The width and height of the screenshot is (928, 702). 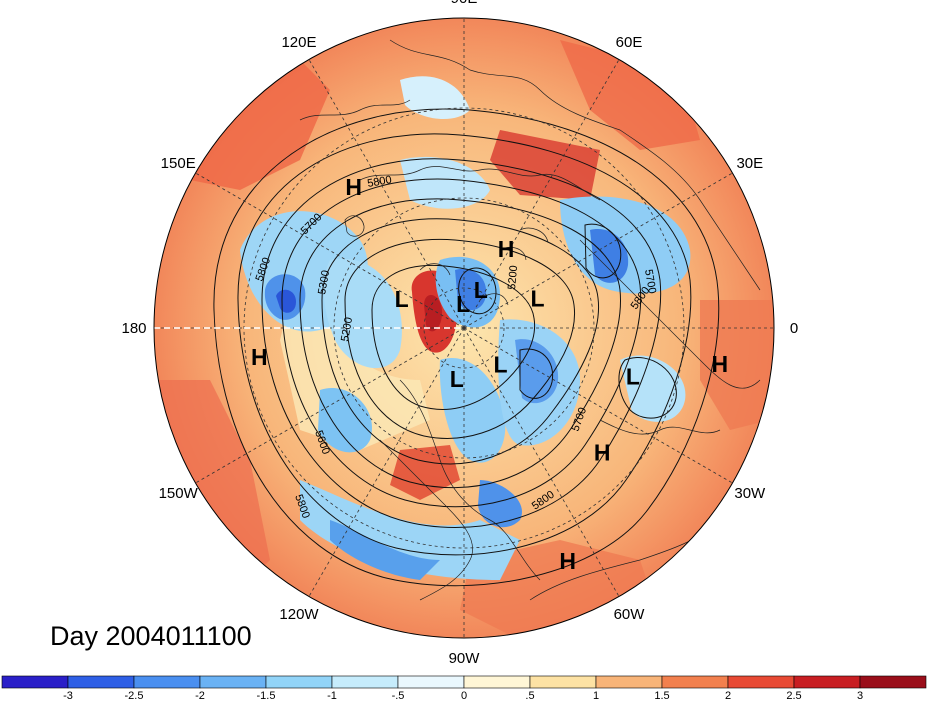 What do you see at coordinates (650, 281) in the screenshot?
I see `contour-label: 5700` at bounding box center [650, 281].